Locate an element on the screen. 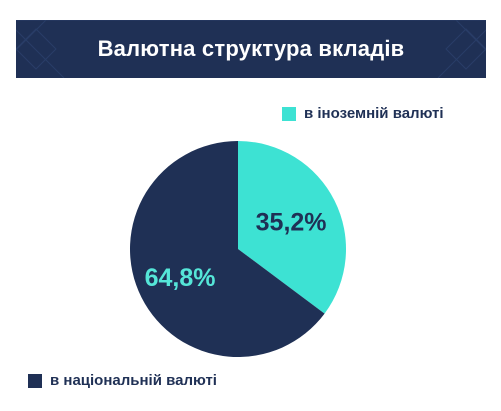 This screenshot has width=501, height=411. chart-header: Валютна структура вкладів is located at coordinates (251, 49).